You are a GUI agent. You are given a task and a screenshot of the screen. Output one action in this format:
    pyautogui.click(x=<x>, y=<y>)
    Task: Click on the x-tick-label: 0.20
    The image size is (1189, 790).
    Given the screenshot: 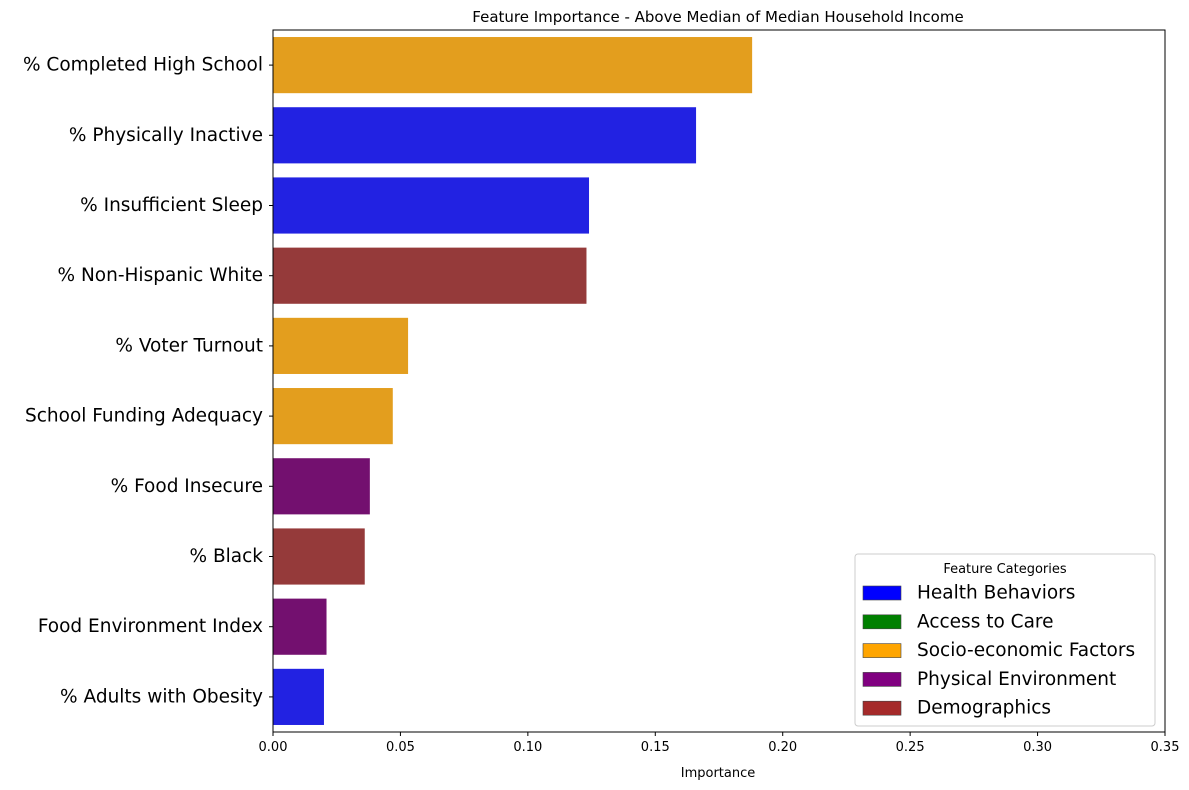 What is the action you would take?
    pyautogui.click(x=782, y=747)
    